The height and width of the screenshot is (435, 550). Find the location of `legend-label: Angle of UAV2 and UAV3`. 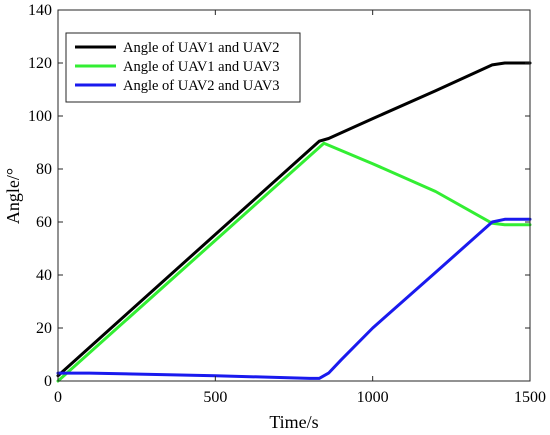

legend-label: Angle of UAV2 and UAV3 is located at coordinates (201, 86).